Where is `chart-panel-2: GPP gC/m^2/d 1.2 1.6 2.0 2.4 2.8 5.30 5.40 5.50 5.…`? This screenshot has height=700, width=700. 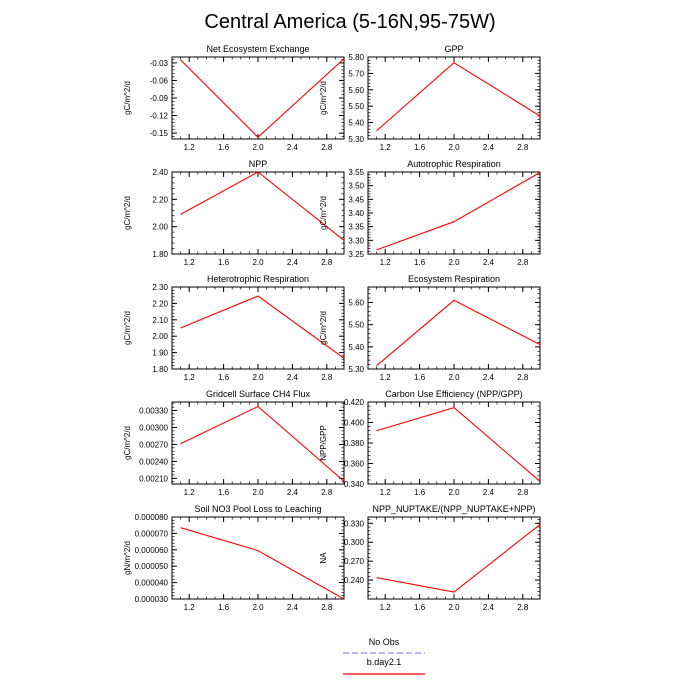
chart-panel-2: GPP gC/m^2/d 1.2 1.6 2.0 2.4 2.8 5.30 5.40 5.50 5.… is located at coordinates (430, 98).